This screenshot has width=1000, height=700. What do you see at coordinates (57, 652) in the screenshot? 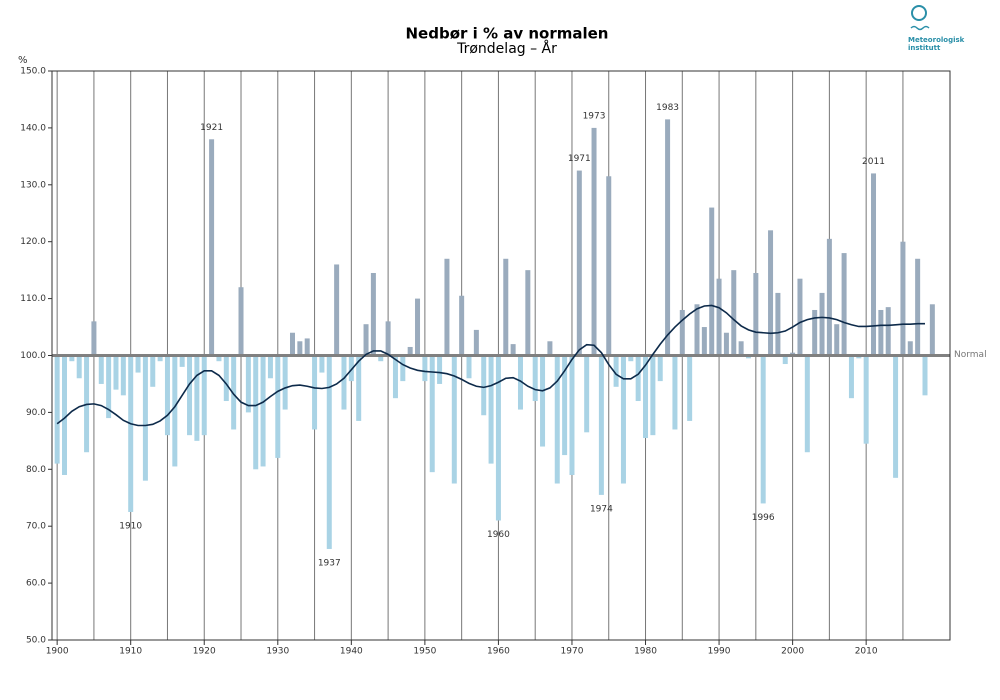
I see `x-tick-label: 1900` at bounding box center [57, 652].